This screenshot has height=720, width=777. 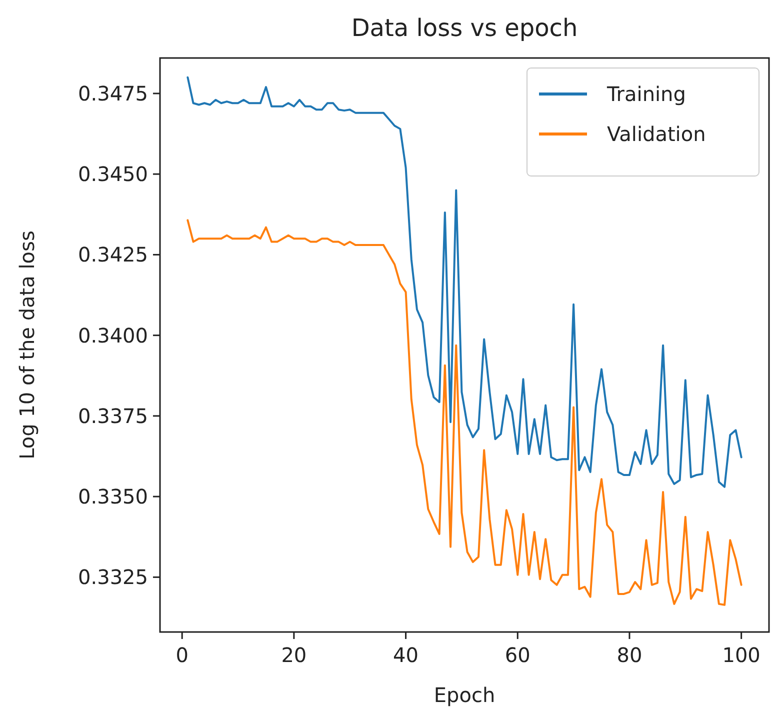 What do you see at coordinates (629, 655) in the screenshot?
I see `x-tick-label: 80` at bounding box center [629, 655].